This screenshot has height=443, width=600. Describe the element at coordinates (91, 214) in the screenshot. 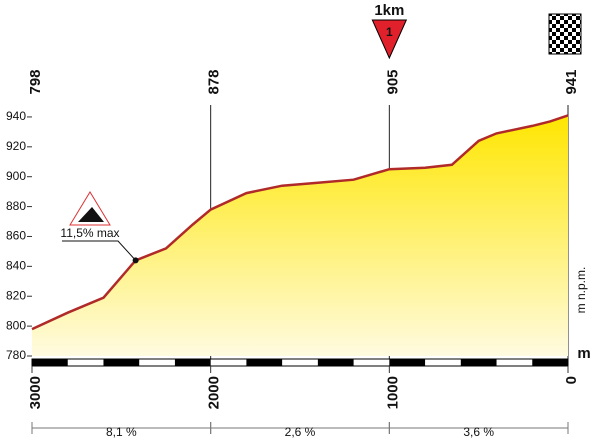

I see `max-icon-hill` at that location.